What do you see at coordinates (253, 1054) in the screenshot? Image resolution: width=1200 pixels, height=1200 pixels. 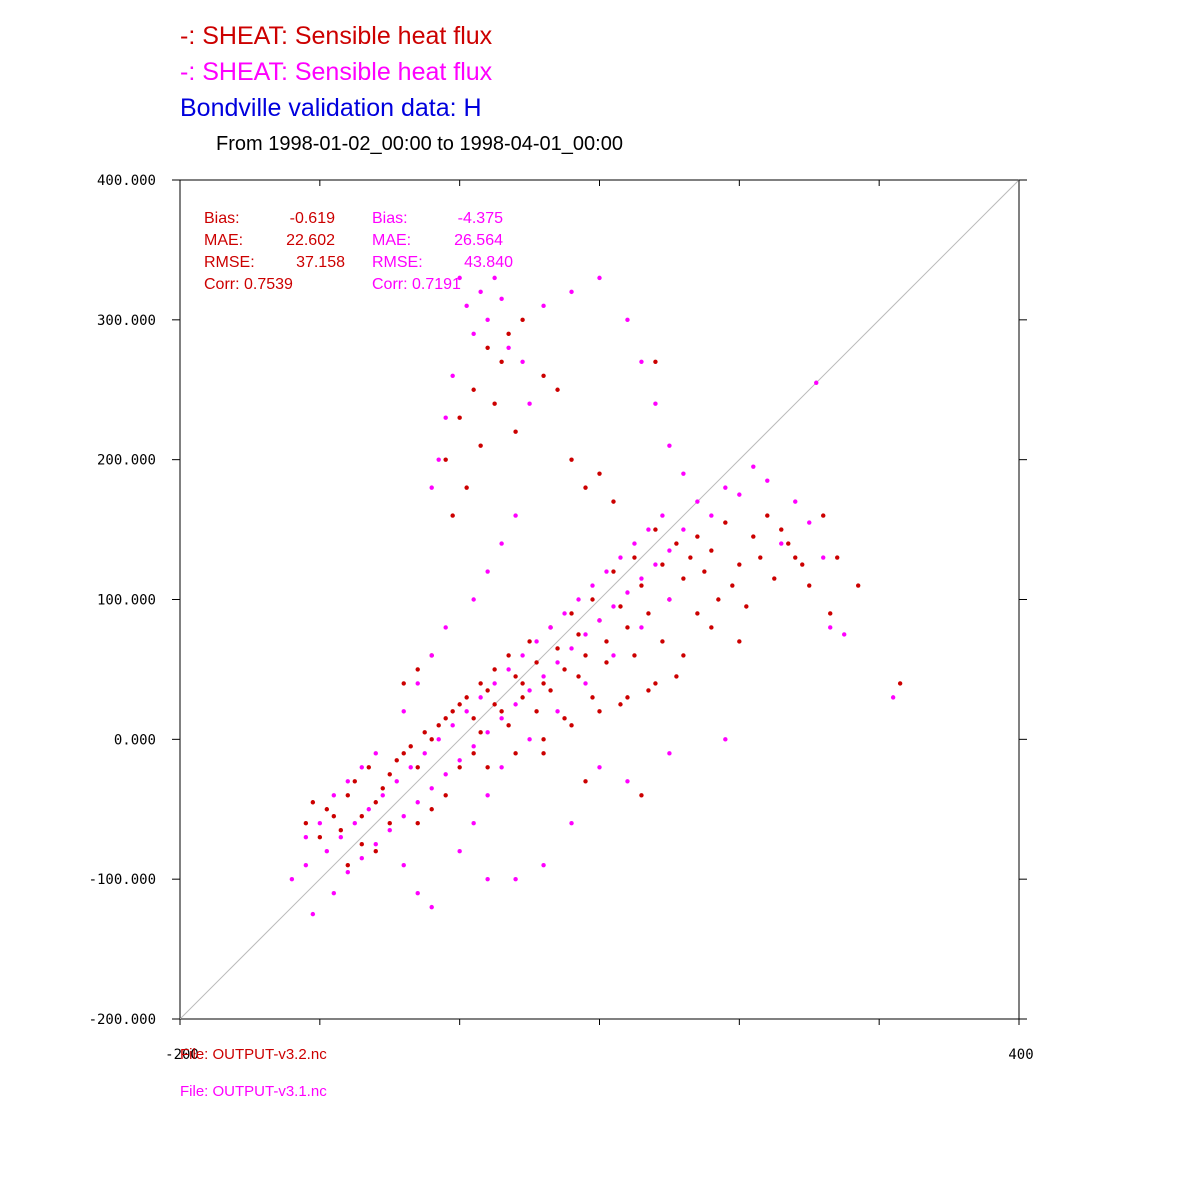 I see `file-label-series1: File: OUTPUT-v3.2.nc` at bounding box center [253, 1054].